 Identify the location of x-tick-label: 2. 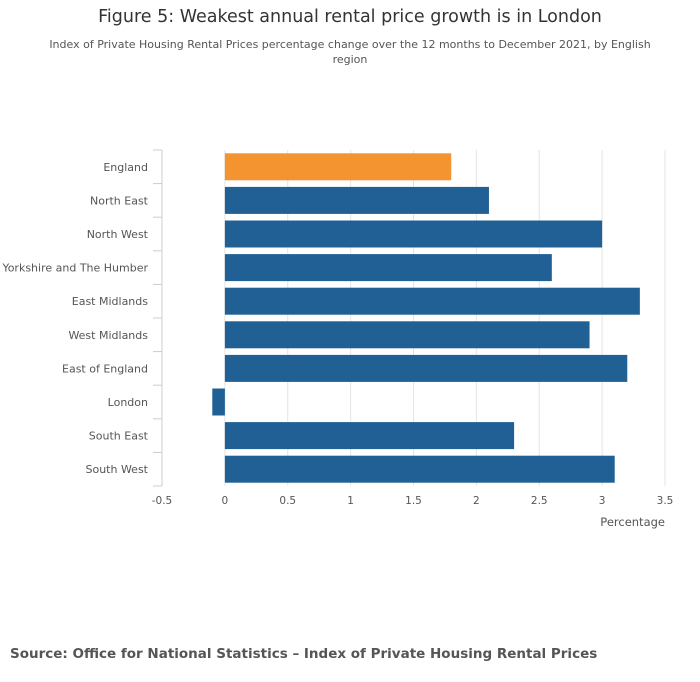
(476, 501).